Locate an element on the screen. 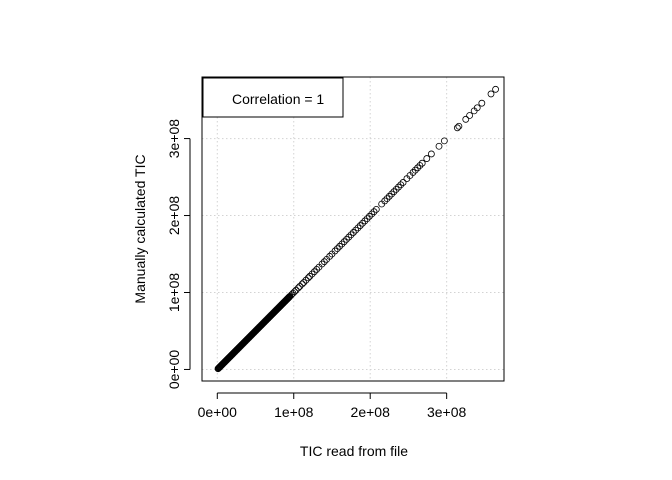 This screenshot has width=672, height=480. y-axis-label: Manually calculated TIC is located at coordinates (140, 228).